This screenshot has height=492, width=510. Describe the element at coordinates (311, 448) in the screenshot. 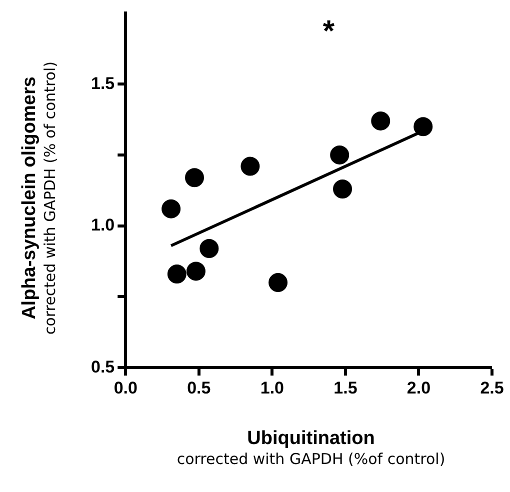

I see `x-axis-title: Ubiquitination corrected with GAPDH (%of control)` at that location.